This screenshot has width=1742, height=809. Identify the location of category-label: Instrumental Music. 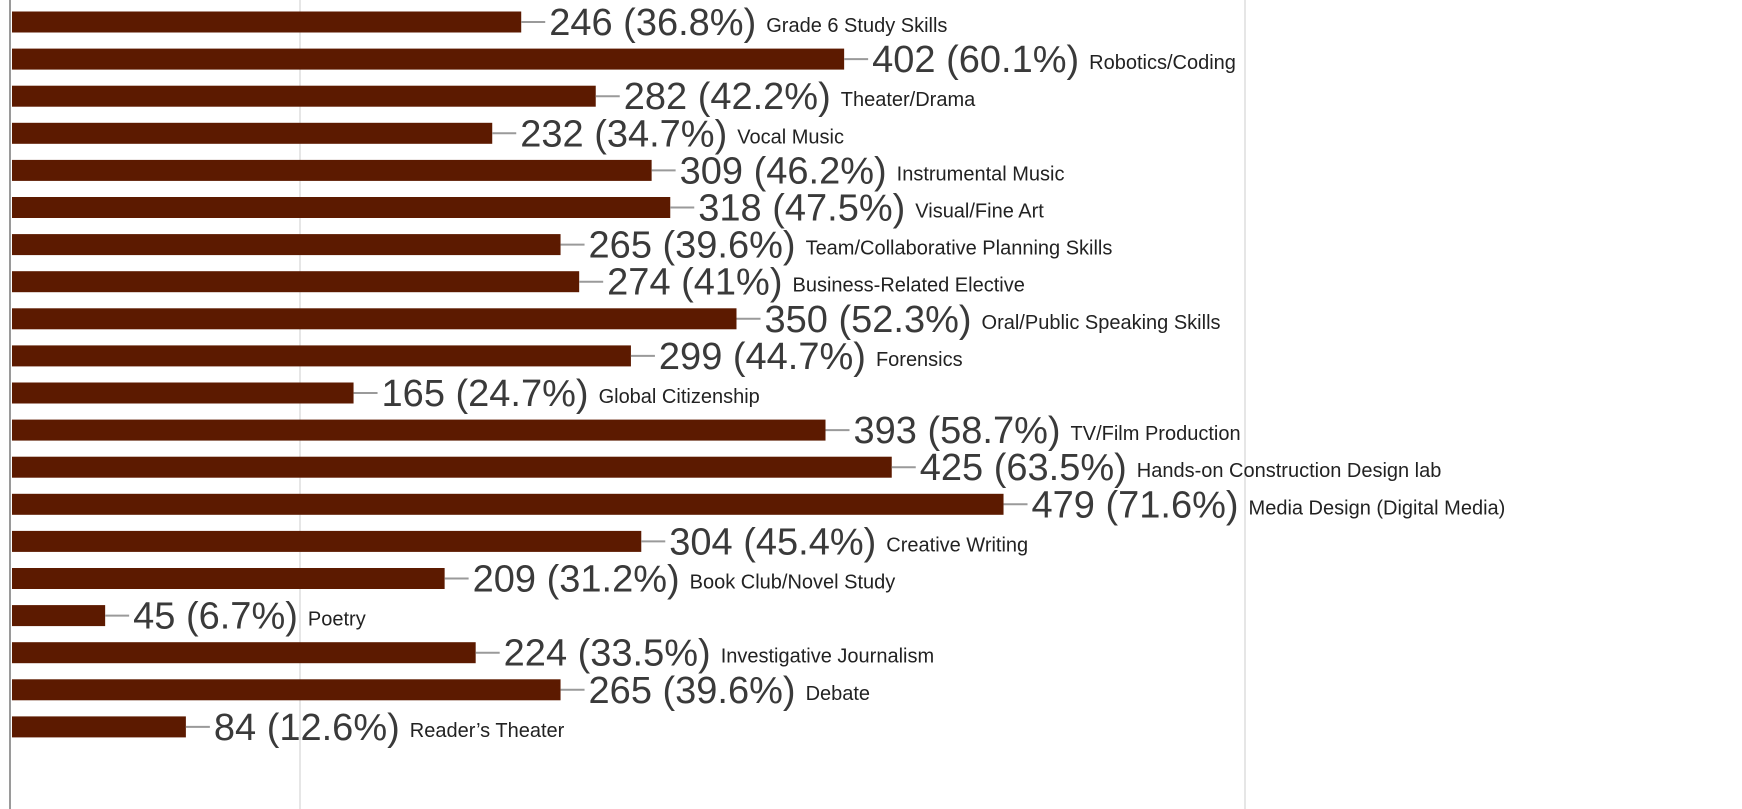
(981, 174).